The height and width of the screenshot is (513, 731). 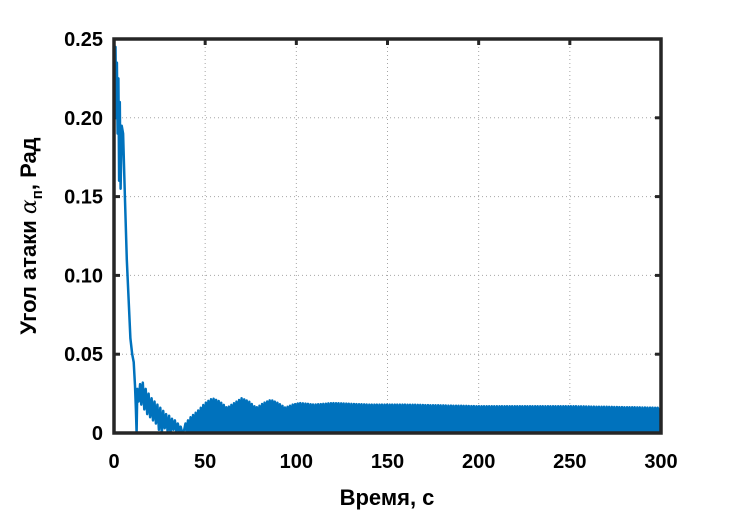 What do you see at coordinates (478, 462) in the screenshot?
I see `x-tick-label: 200` at bounding box center [478, 462].